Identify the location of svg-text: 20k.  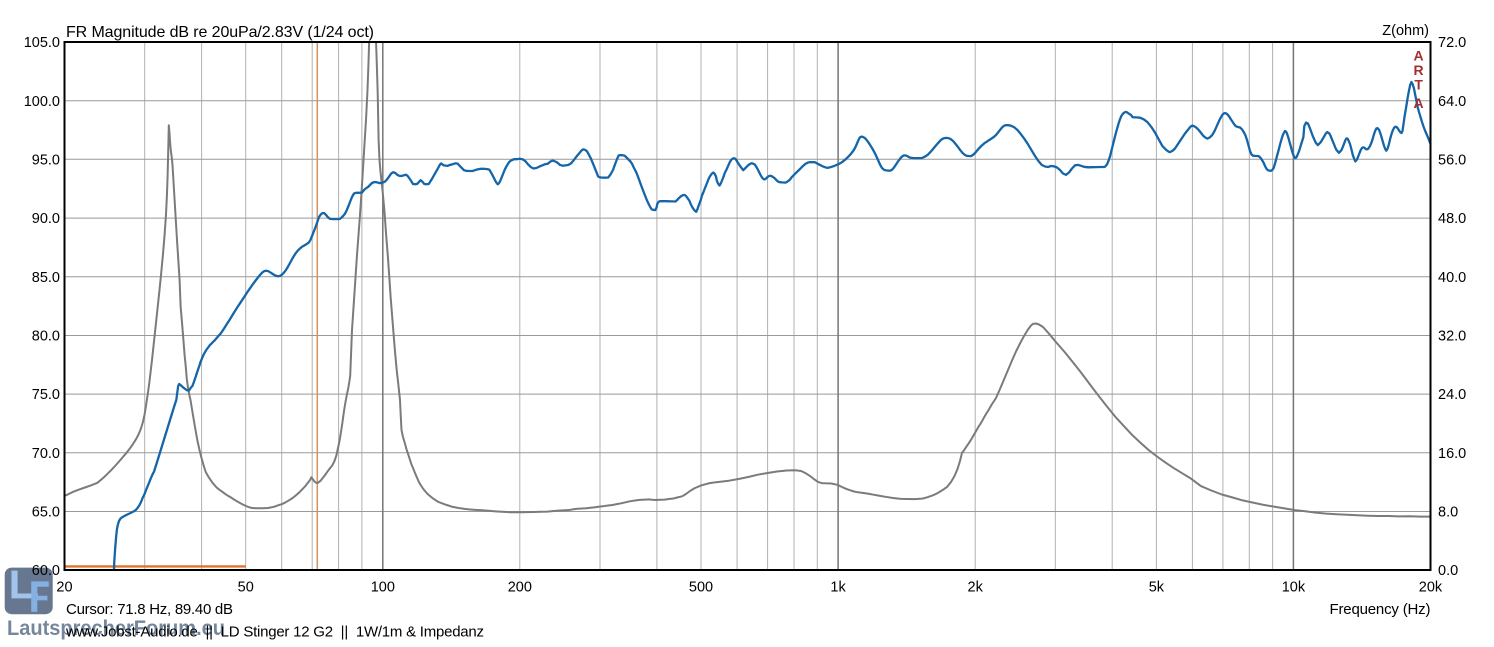
(1431, 588).